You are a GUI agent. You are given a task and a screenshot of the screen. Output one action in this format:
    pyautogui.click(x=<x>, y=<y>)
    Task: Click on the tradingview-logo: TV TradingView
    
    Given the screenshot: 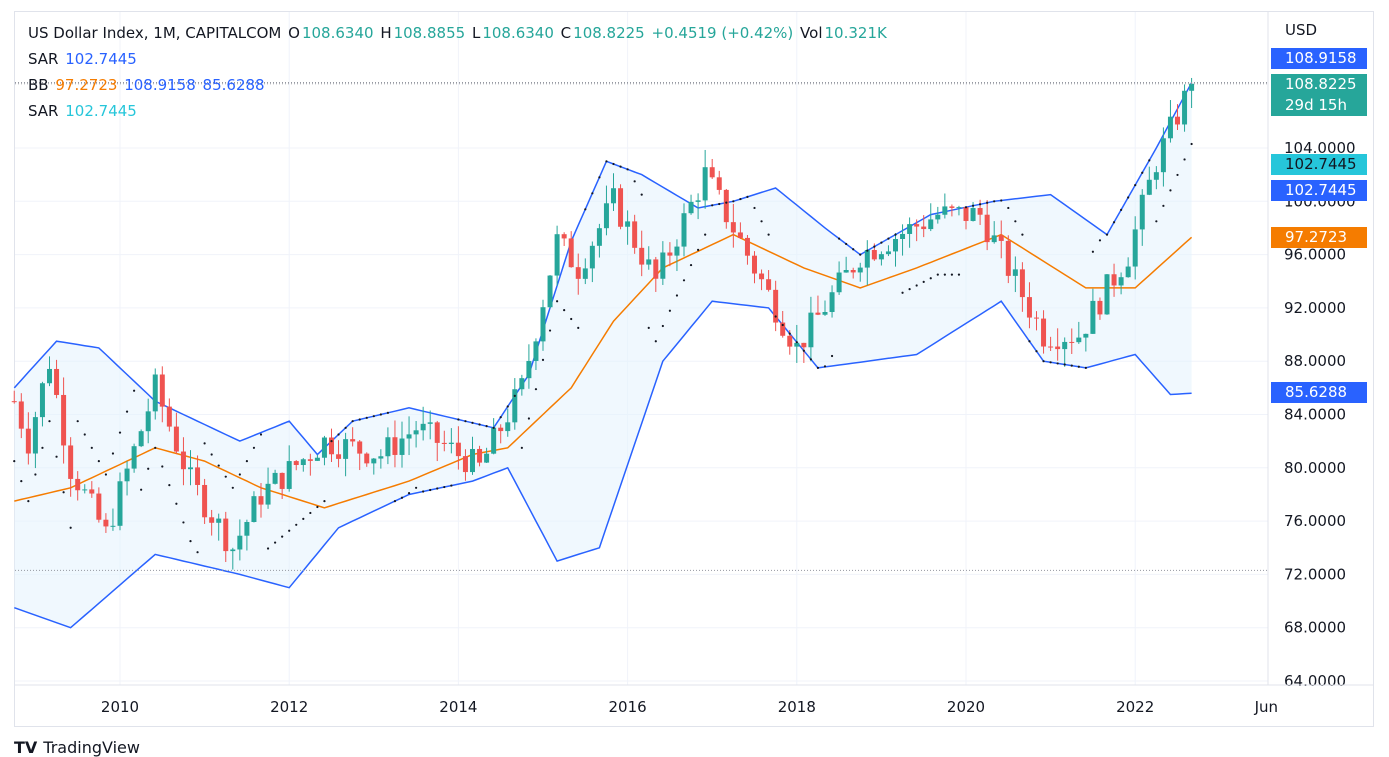 What is the action you would take?
    pyautogui.click(x=77, y=747)
    